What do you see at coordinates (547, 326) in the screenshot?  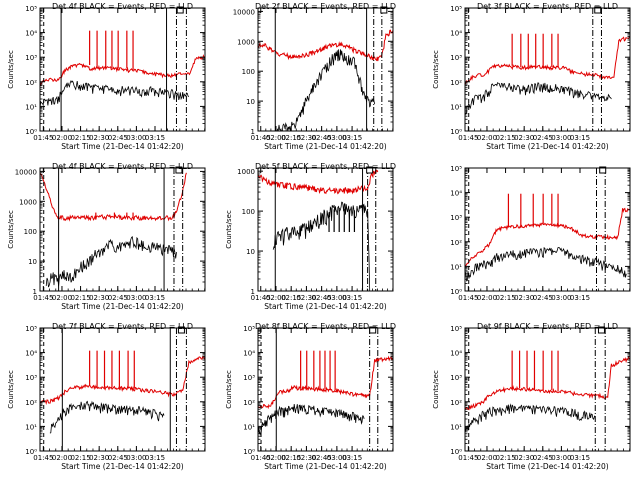 I see `chart-title: Det 9f BLACK = Events, RED = LLD` at bounding box center [547, 326].